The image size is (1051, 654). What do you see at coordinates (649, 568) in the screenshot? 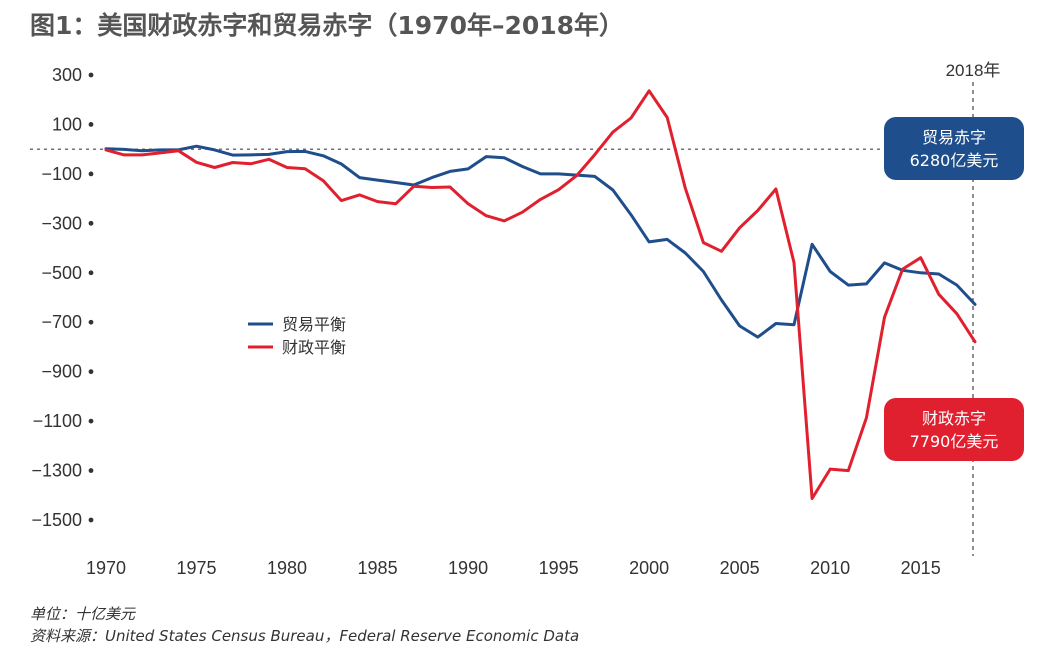
I see `x-tick-label: 2000` at bounding box center [649, 568].